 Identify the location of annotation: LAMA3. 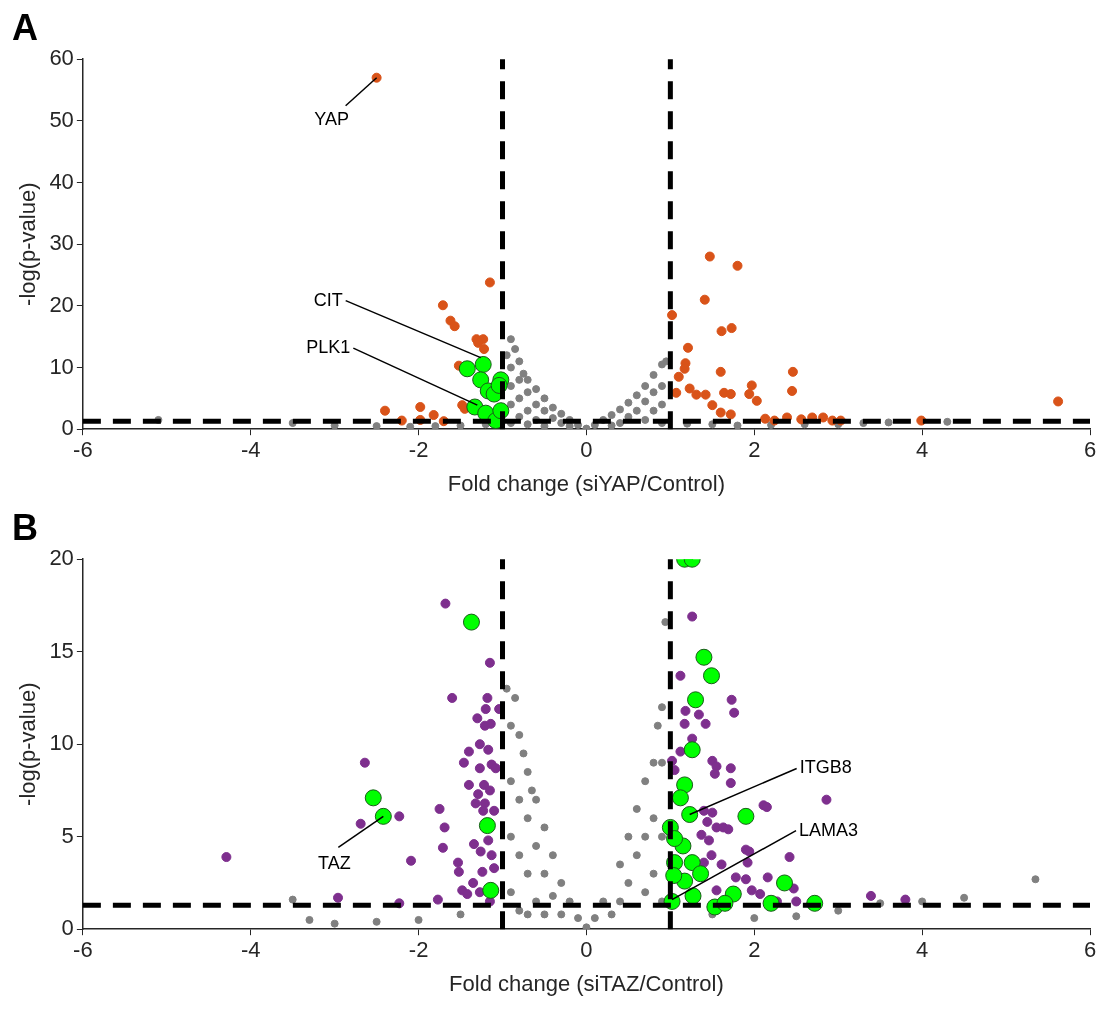
(829, 829).